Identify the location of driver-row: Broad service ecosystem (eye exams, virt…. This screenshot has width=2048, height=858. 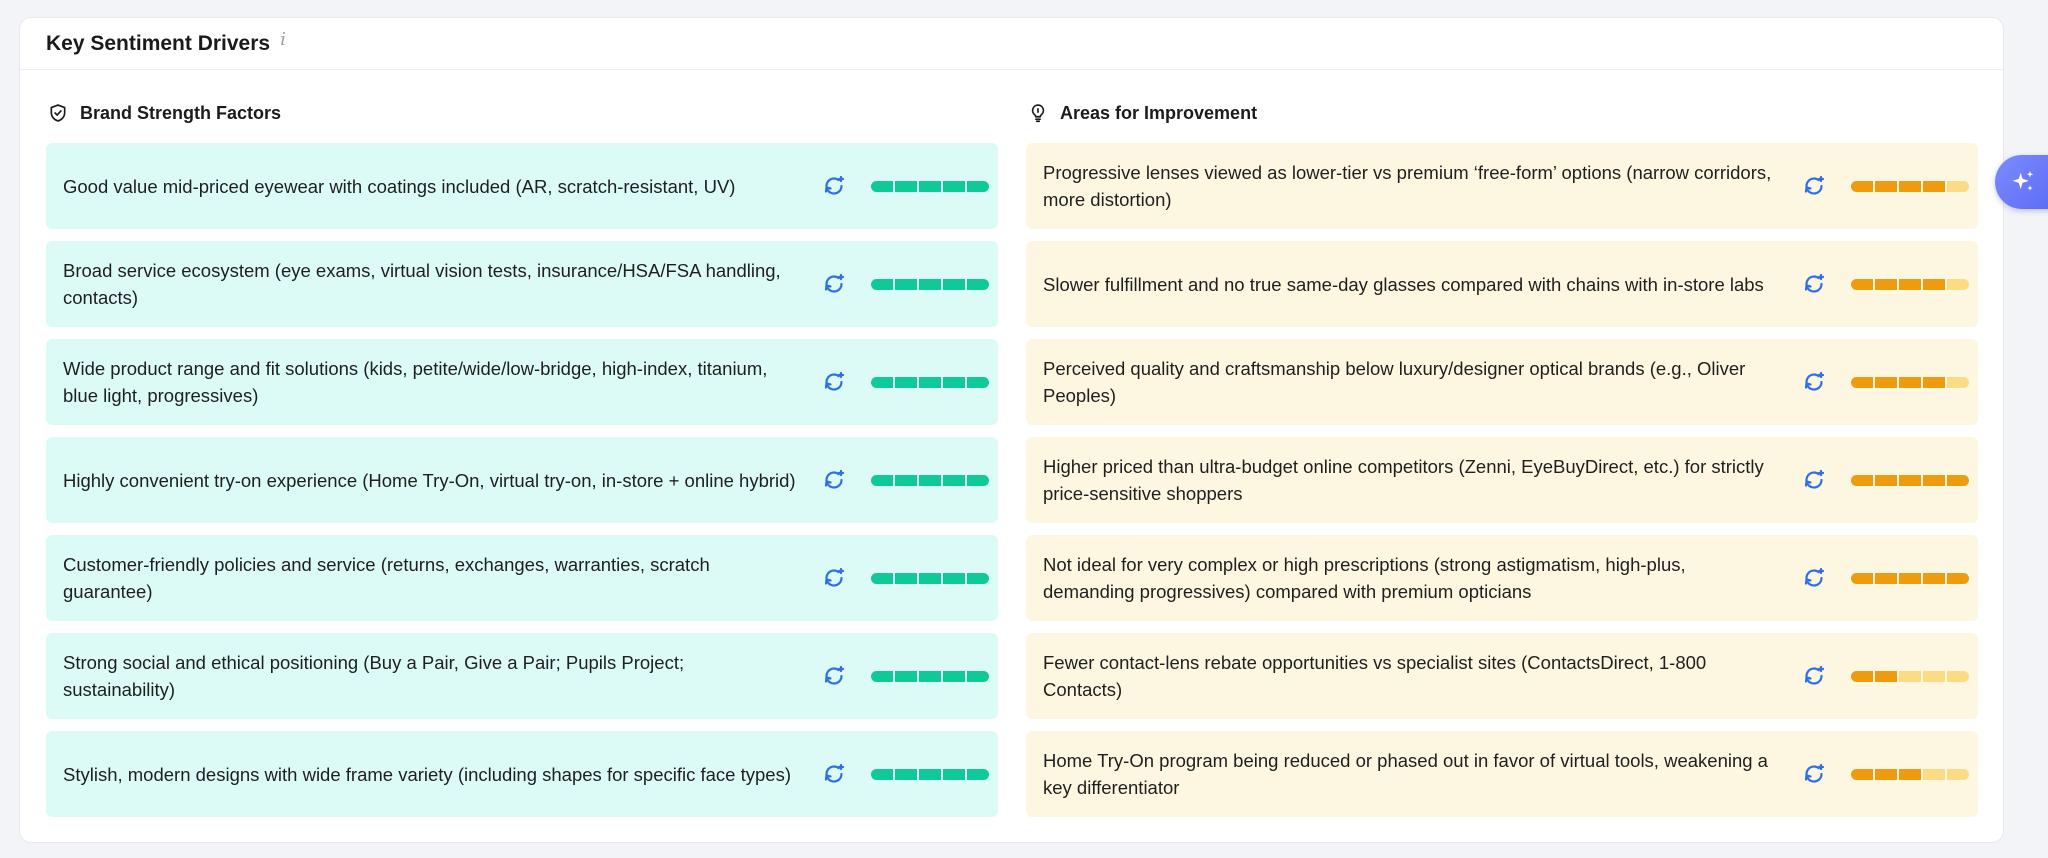
(522, 284).